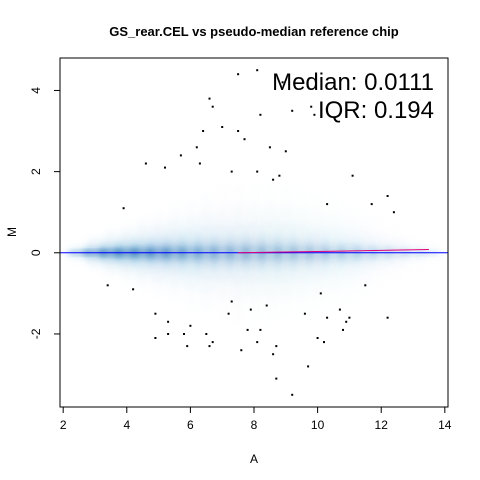 The image size is (480, 480). What do you see at coordinates (254, 459) in the screenshot?
I see `x-axis-label: A` at bounding box center [254, 459].